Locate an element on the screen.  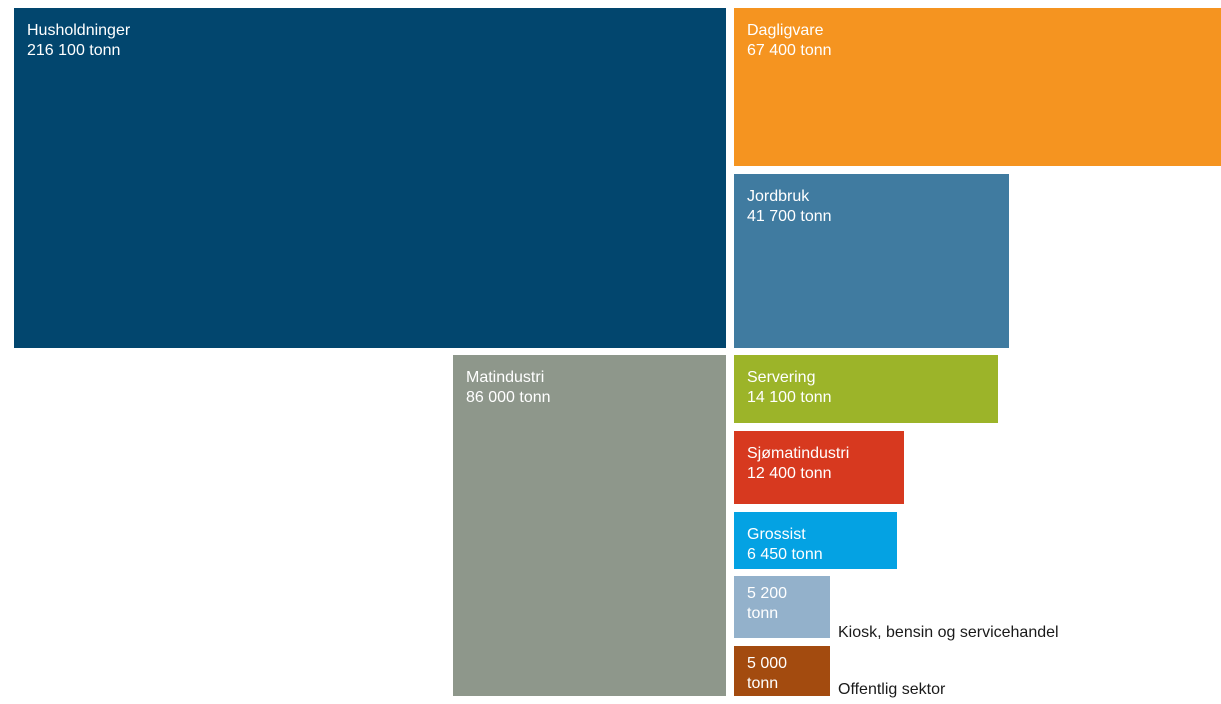
value-jordbruk: 41 700 tonn is located at coordinates (789, 216).